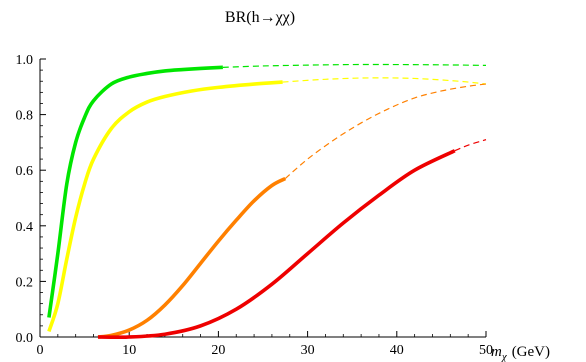 Image resolution: width=586 pixels, height=362 pixels. Describe the element at coordinates (40, 350) in the screenshot. I see `x-tick-label: 0` at that location.